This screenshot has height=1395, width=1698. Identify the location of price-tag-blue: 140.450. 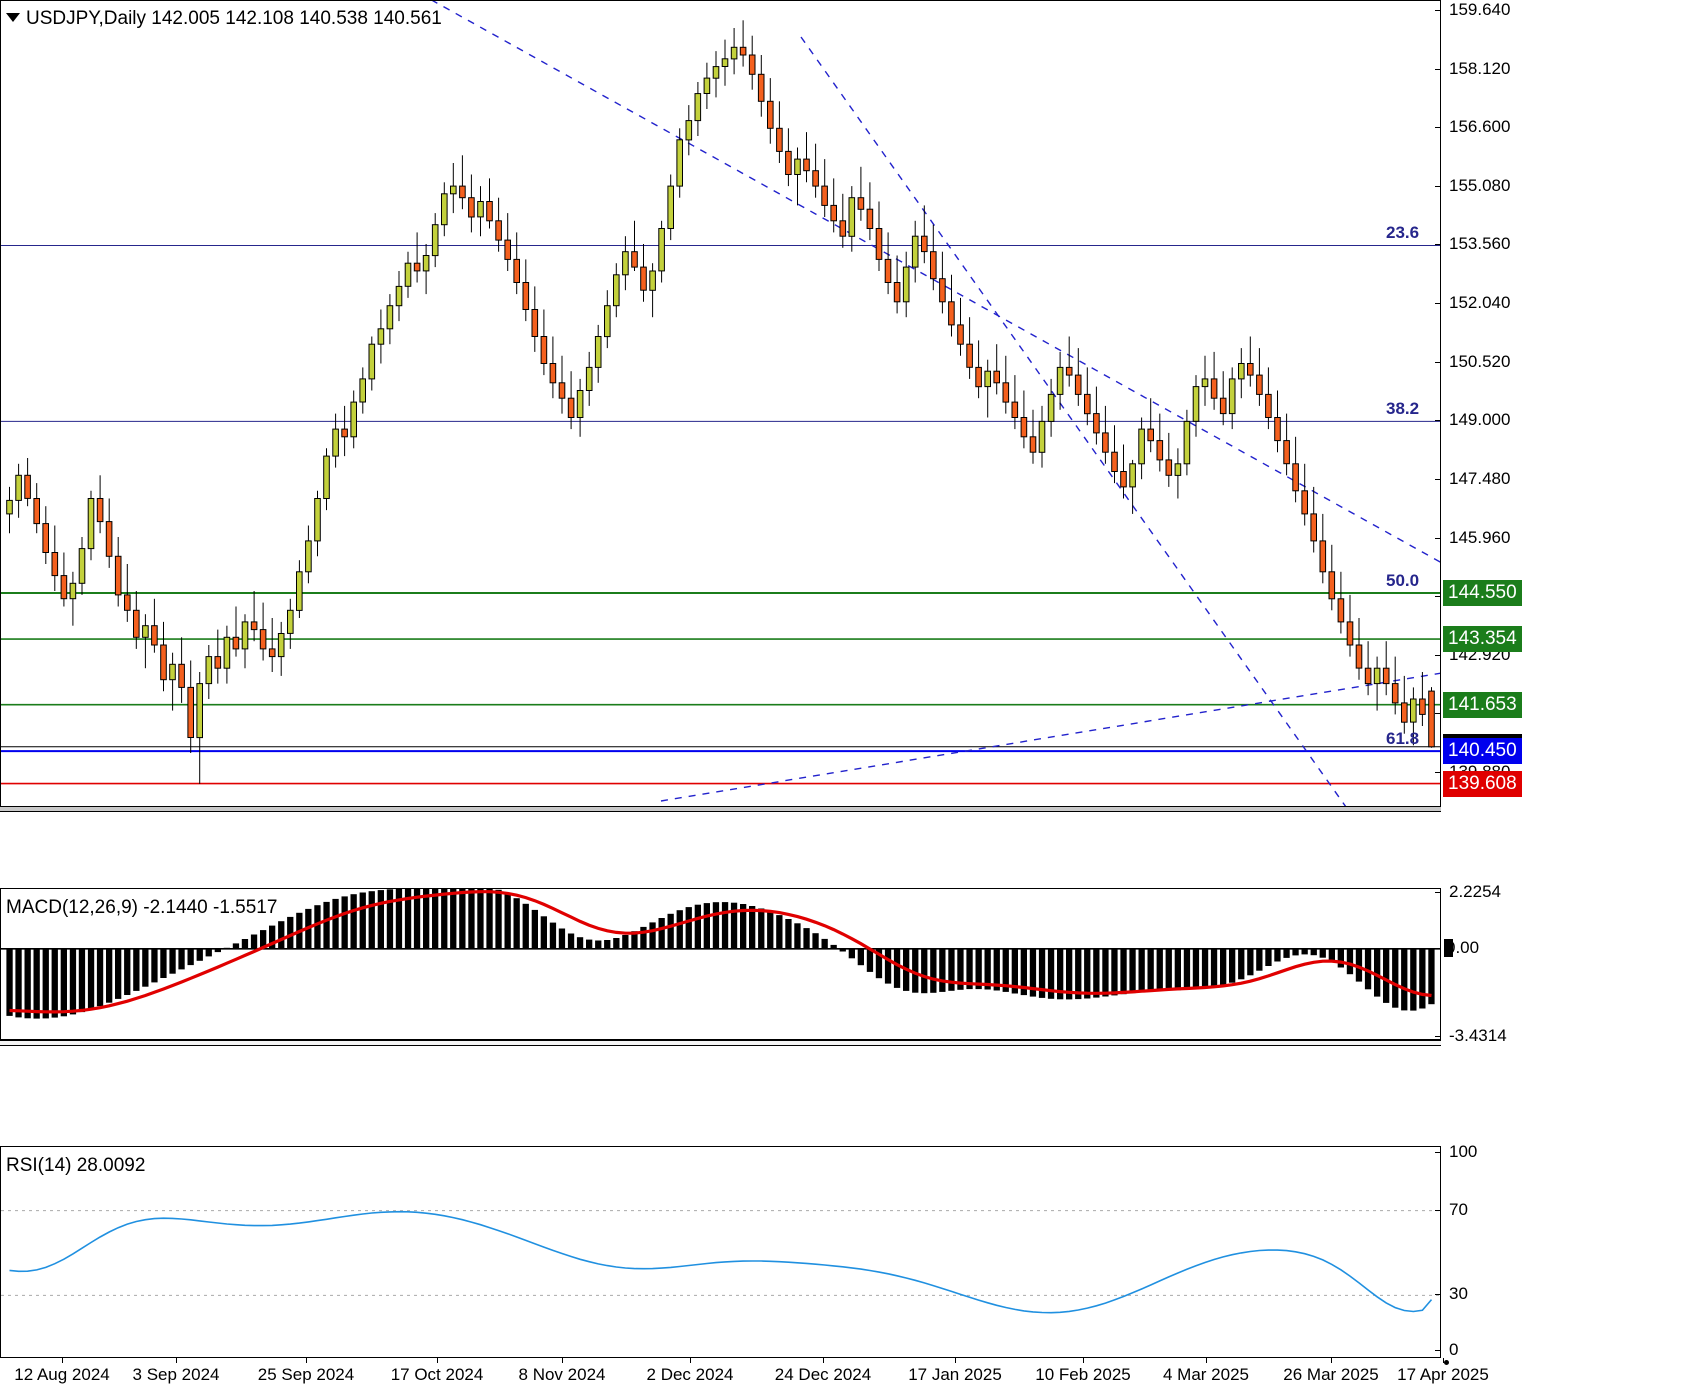
(1482, 751).